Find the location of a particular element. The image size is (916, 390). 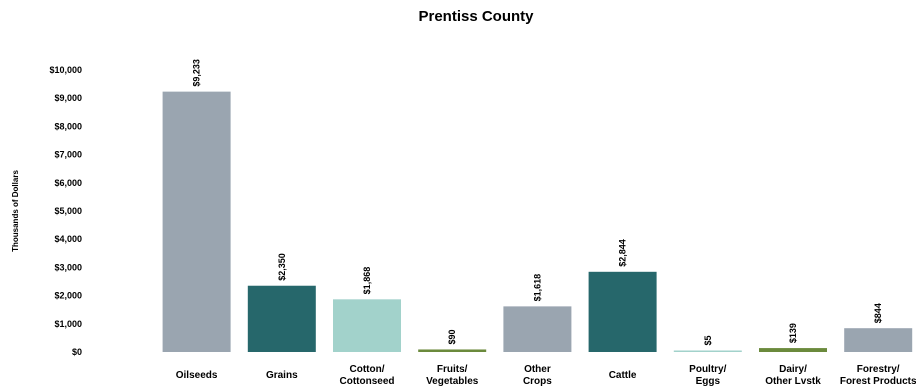

x-tick-label: Dairy/Other Lvstk is located at coordinates (793, 375).